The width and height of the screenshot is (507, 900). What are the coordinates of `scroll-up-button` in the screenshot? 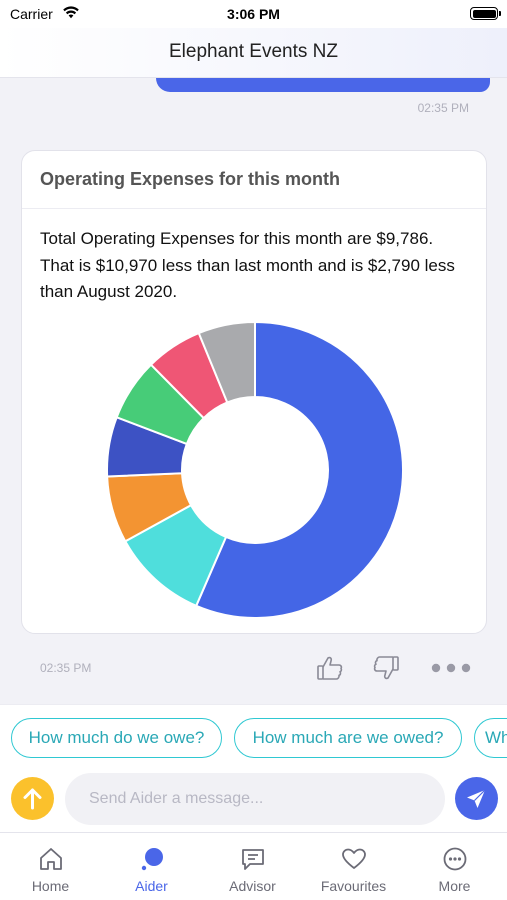 It's located at (32, 798).